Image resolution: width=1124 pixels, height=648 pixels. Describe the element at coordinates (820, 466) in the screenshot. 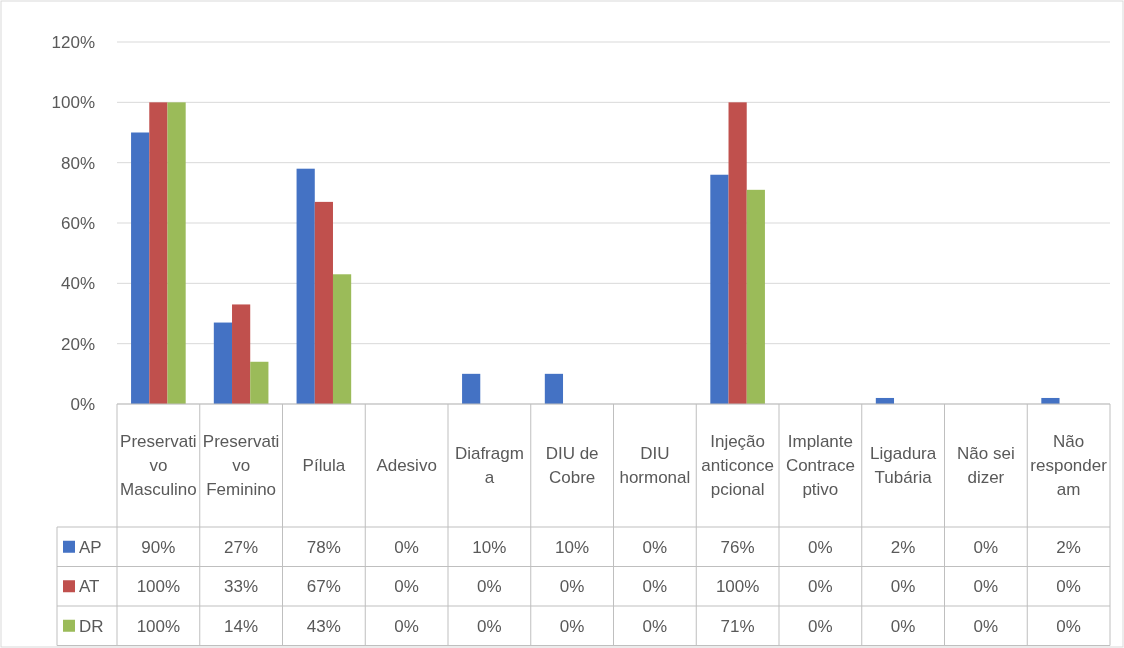

I see `x-tick-label: Implante Contraceptivo` at that location.